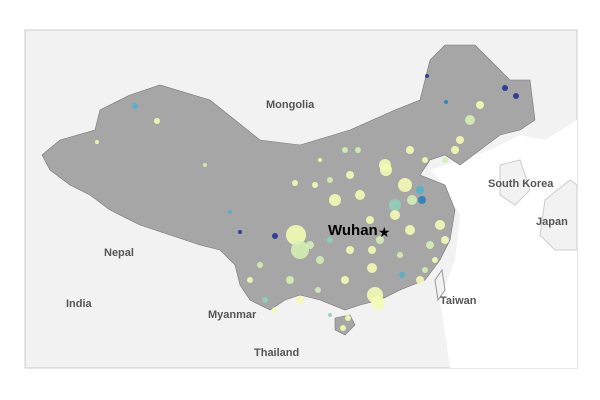 The width and height of the screenshot is (600, 400). Describe the element at coordinates (232, 315) in the screenshot. I see `label-myanmar: Myanmar` at that location.